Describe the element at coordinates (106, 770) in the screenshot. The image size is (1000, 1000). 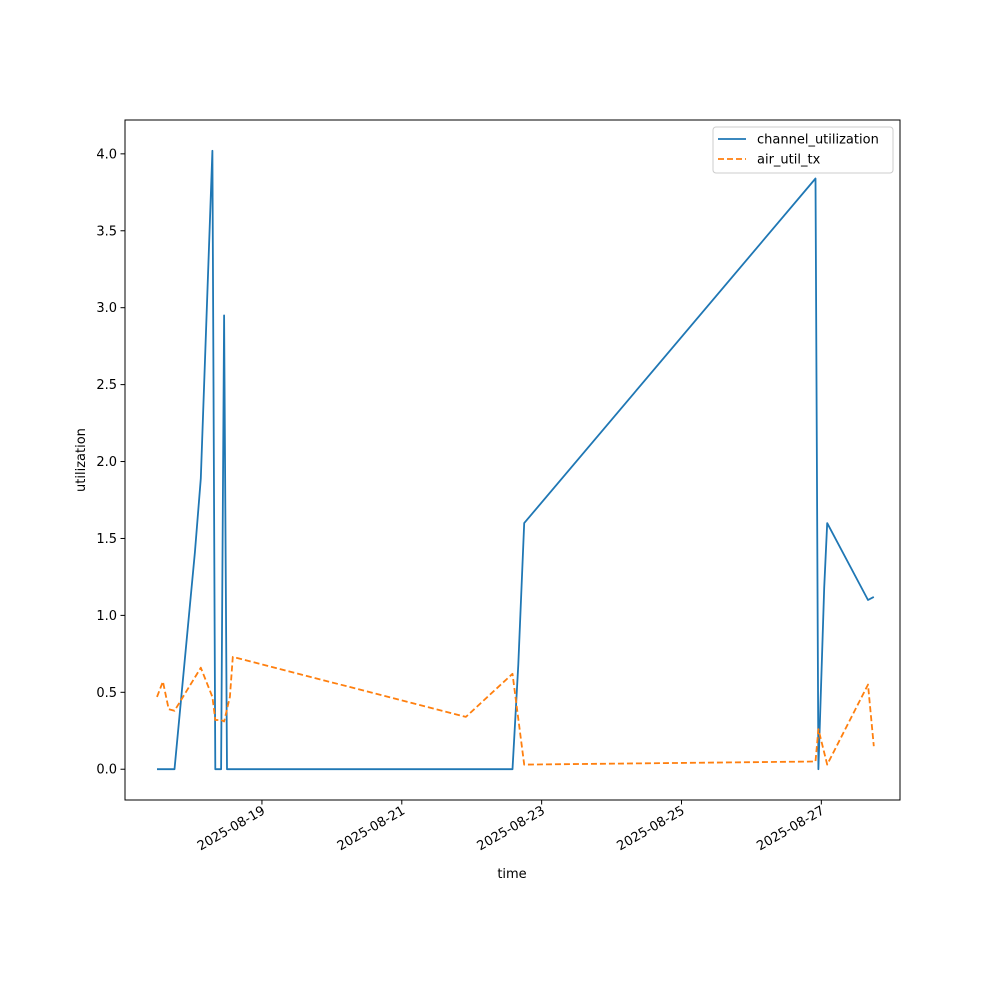
I see `y-tick-label: 0.0` at that location.